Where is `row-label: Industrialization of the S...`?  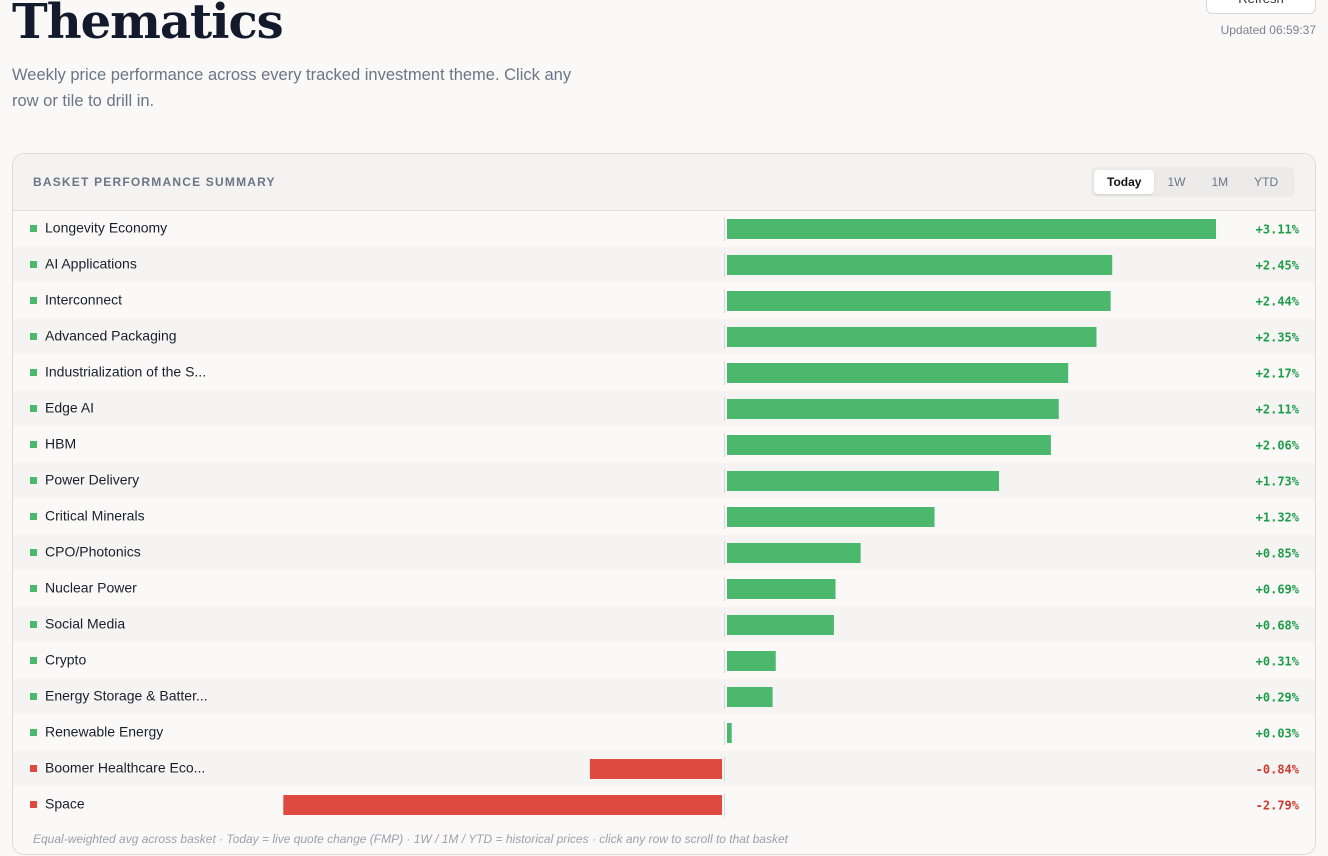 row-label: Industrialization of the S... is located at coordinates (125, 372).